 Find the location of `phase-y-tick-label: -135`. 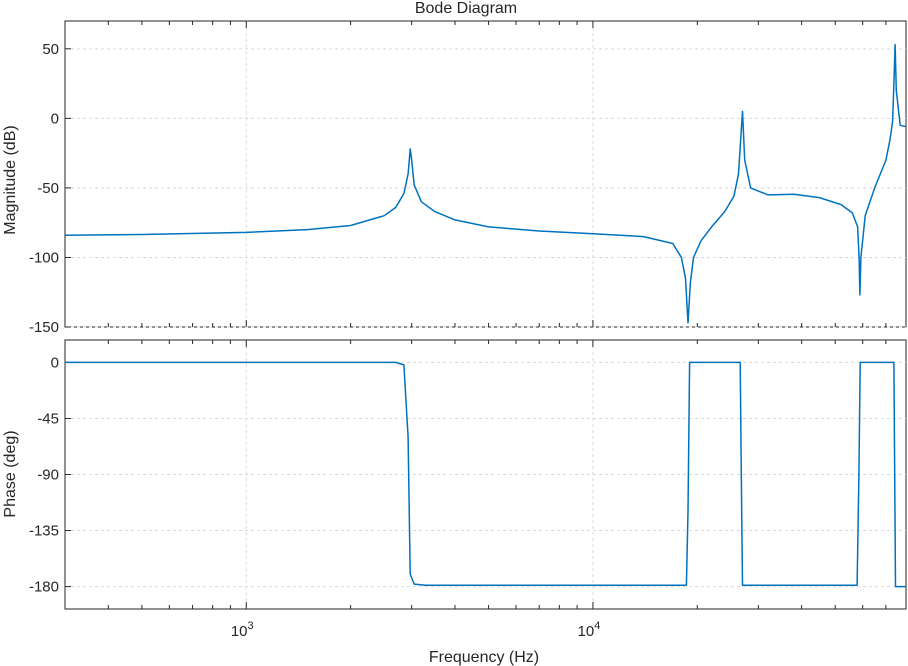

phase-y-tick-label: -135 is located at coordinates (44, 531).